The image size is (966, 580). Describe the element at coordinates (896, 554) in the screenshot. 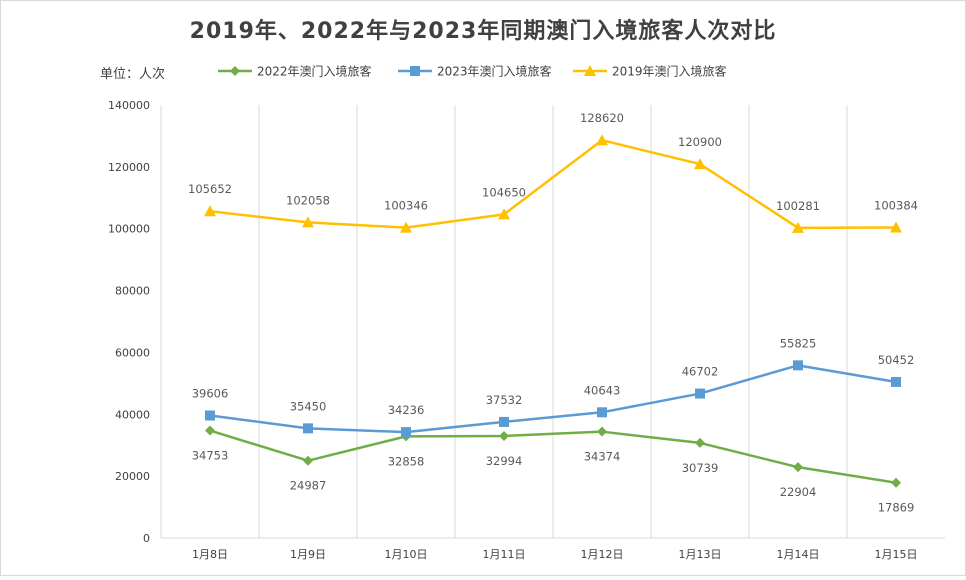

I see `x-tick-label: 1月15日` at that location.